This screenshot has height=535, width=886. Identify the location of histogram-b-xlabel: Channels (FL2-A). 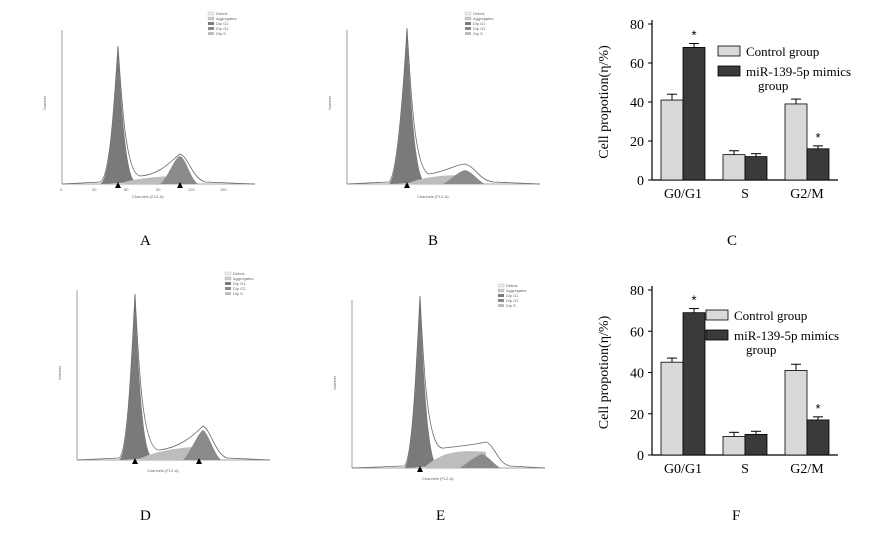
(433, 196).